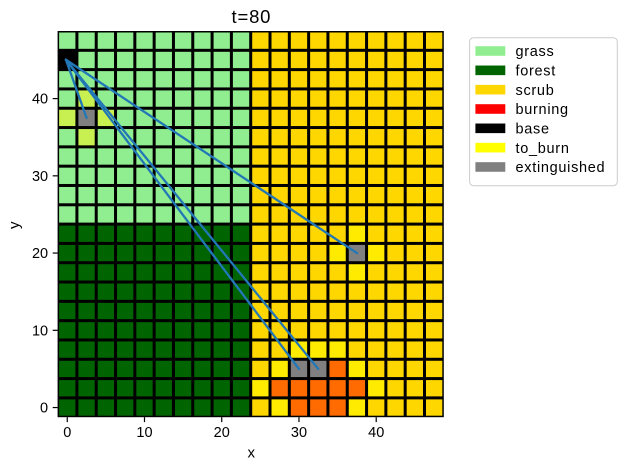 Image resolution: width=620 pixels, height=470 pixels. I want to click on svg-text: base, so click(533, 130).